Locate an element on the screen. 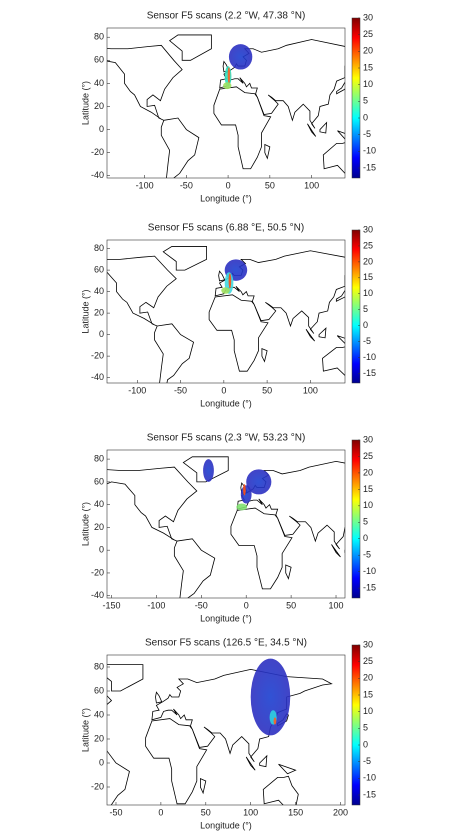 The height and width of the screenshot is (835, 474). y-tick-label: -40 is located at coordinates (97, 595).